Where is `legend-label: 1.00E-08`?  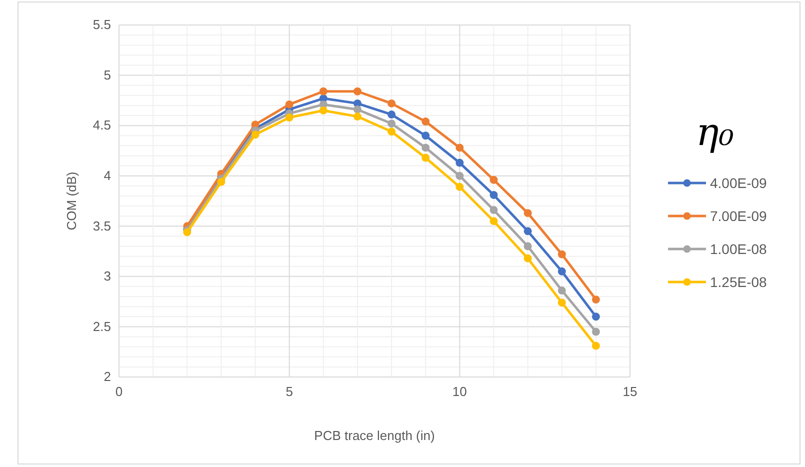
legend-label: 1.00E-08 is located at coordinates (739, 249).